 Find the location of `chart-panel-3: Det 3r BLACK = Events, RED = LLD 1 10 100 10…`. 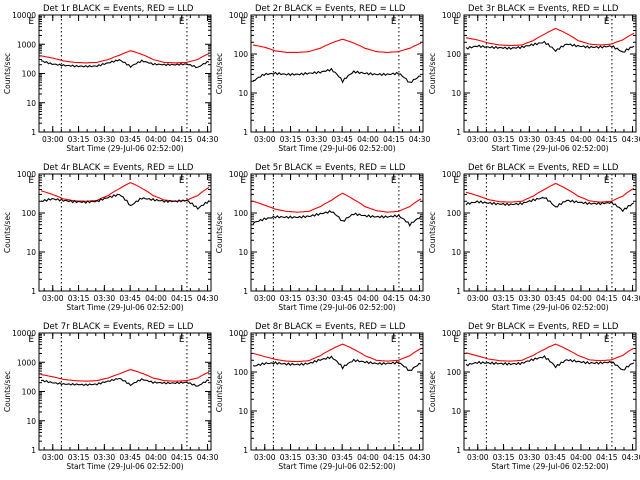

chart-panel-3: Det 3r BLACK = Events, RED = LLD 1 10 100 10… is located at coordinates (534, 78).